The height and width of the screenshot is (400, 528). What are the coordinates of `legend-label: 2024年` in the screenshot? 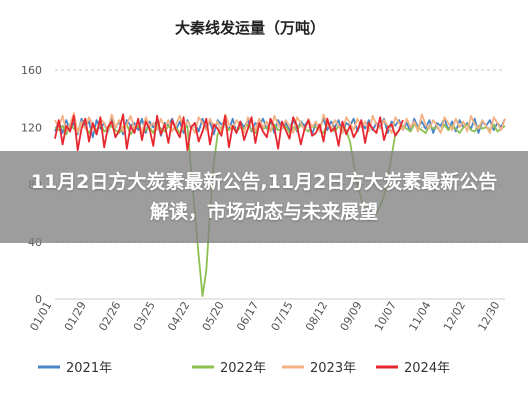 It's located at (427, 368).